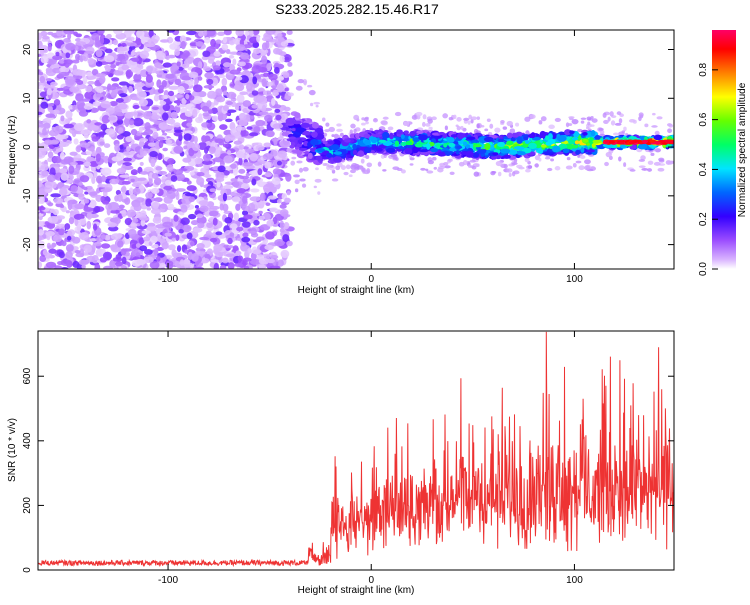 Image resolution: width=750 pixels, height=605 pixels. Describe the element at coordinates (168, 279) in the screenshot. I see `x-tick-label: -100` at that location.